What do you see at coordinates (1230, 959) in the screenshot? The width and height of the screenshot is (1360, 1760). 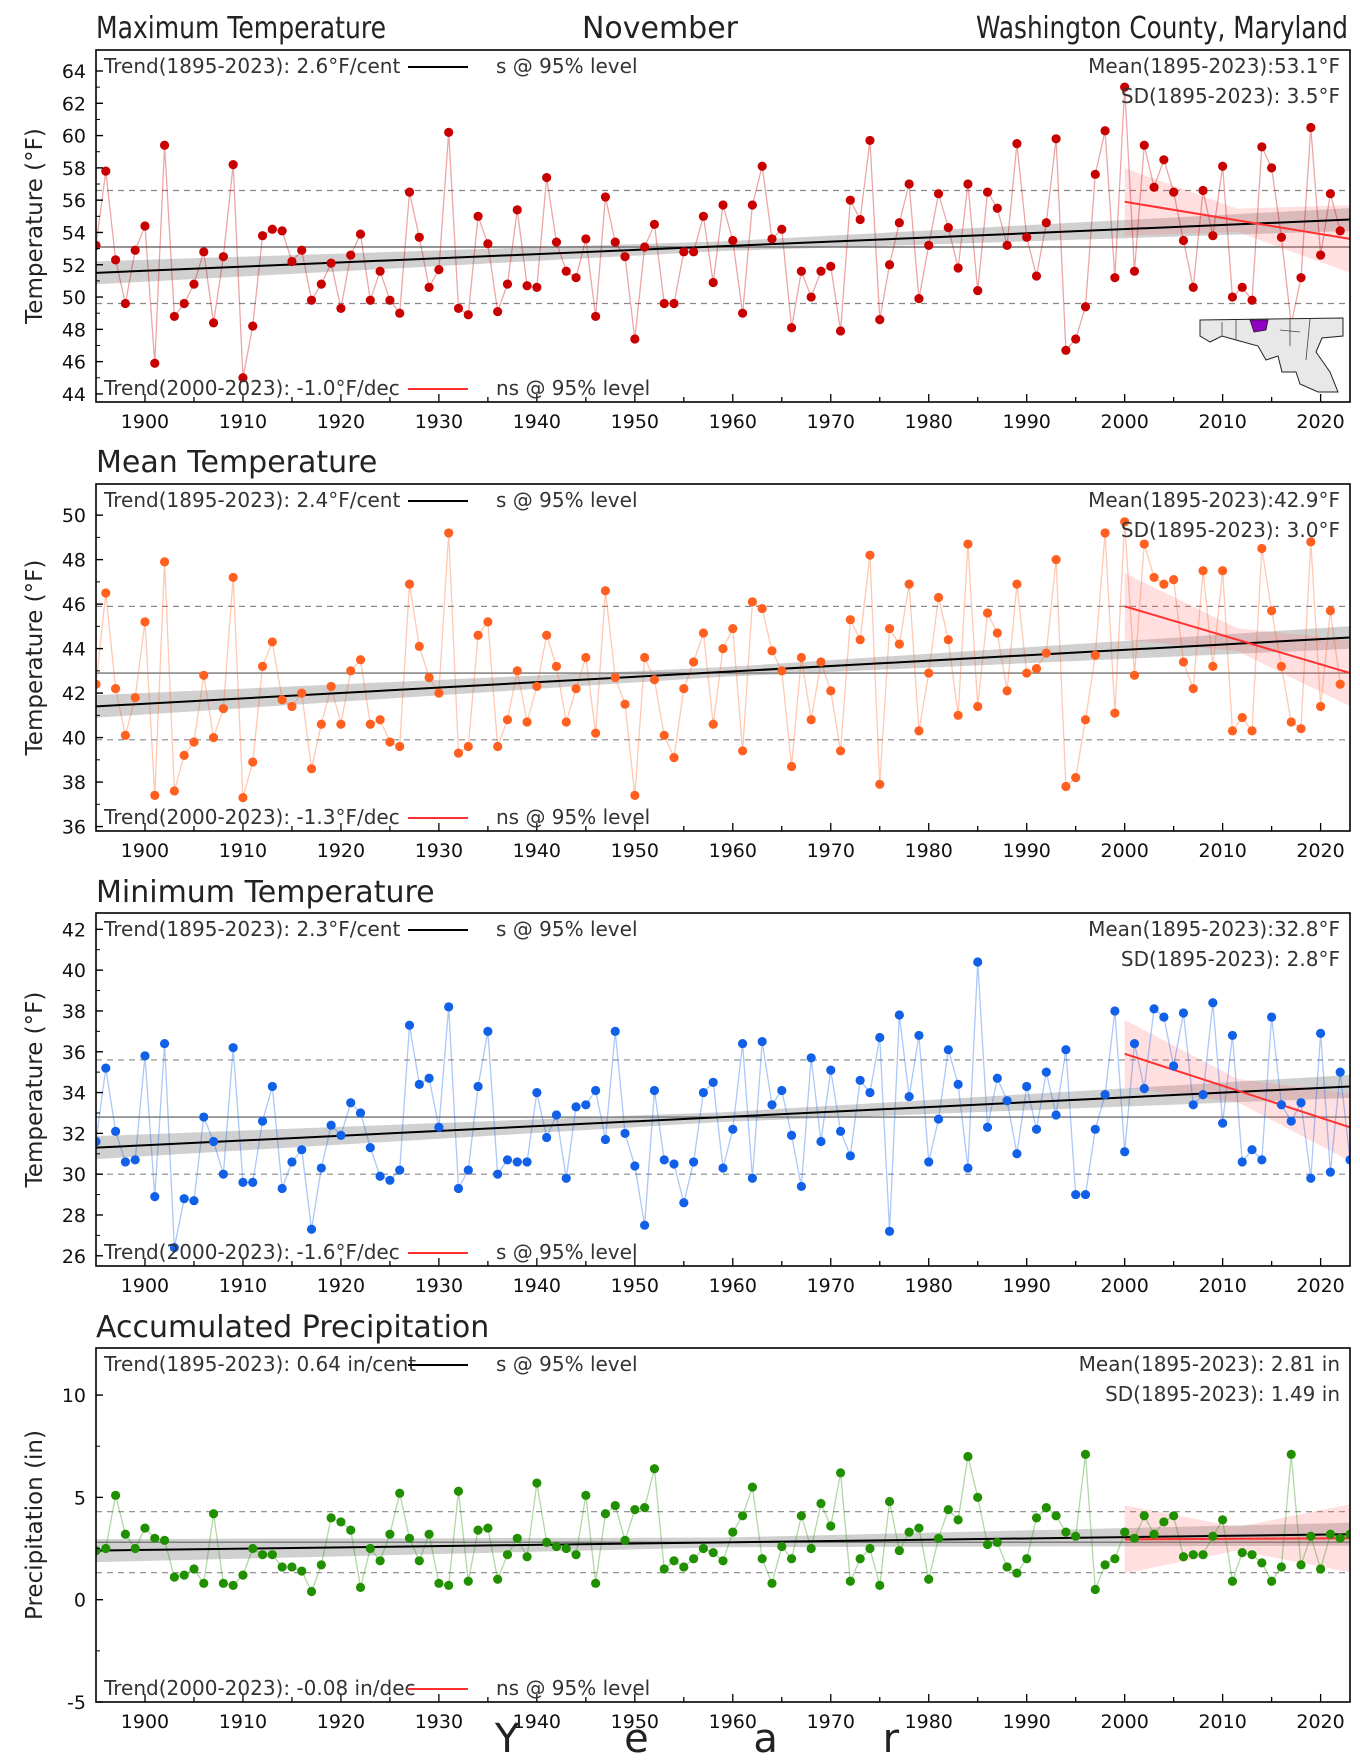 I see `sd-label: SD(1895-2023): 2.8°F` at bounding box center [1230, 959].